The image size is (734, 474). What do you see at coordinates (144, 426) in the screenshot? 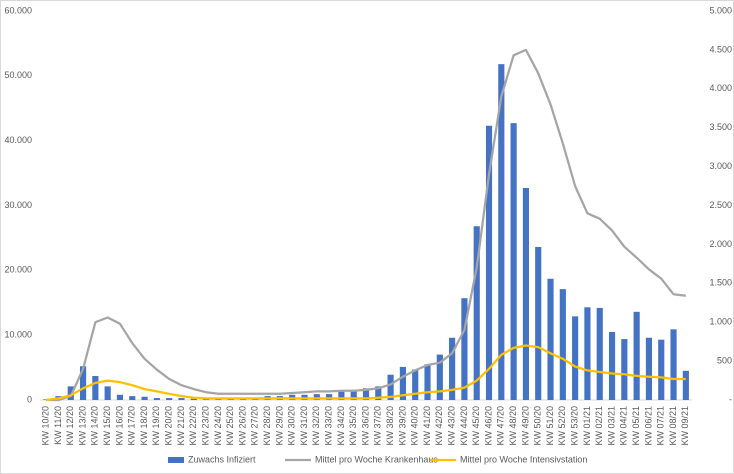
I see `x-tick-label: KW 18/20` at bounding box center [144, 426].